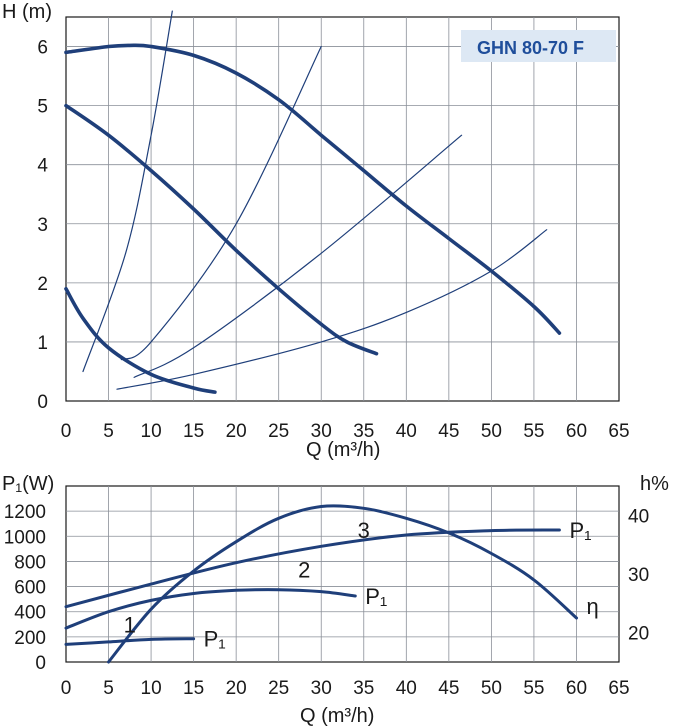 This screenshot has height=728, width=677. Describe the element at coordinates (25, 512) in the screenshot. I see `y-tick-label: 1200` at that location.